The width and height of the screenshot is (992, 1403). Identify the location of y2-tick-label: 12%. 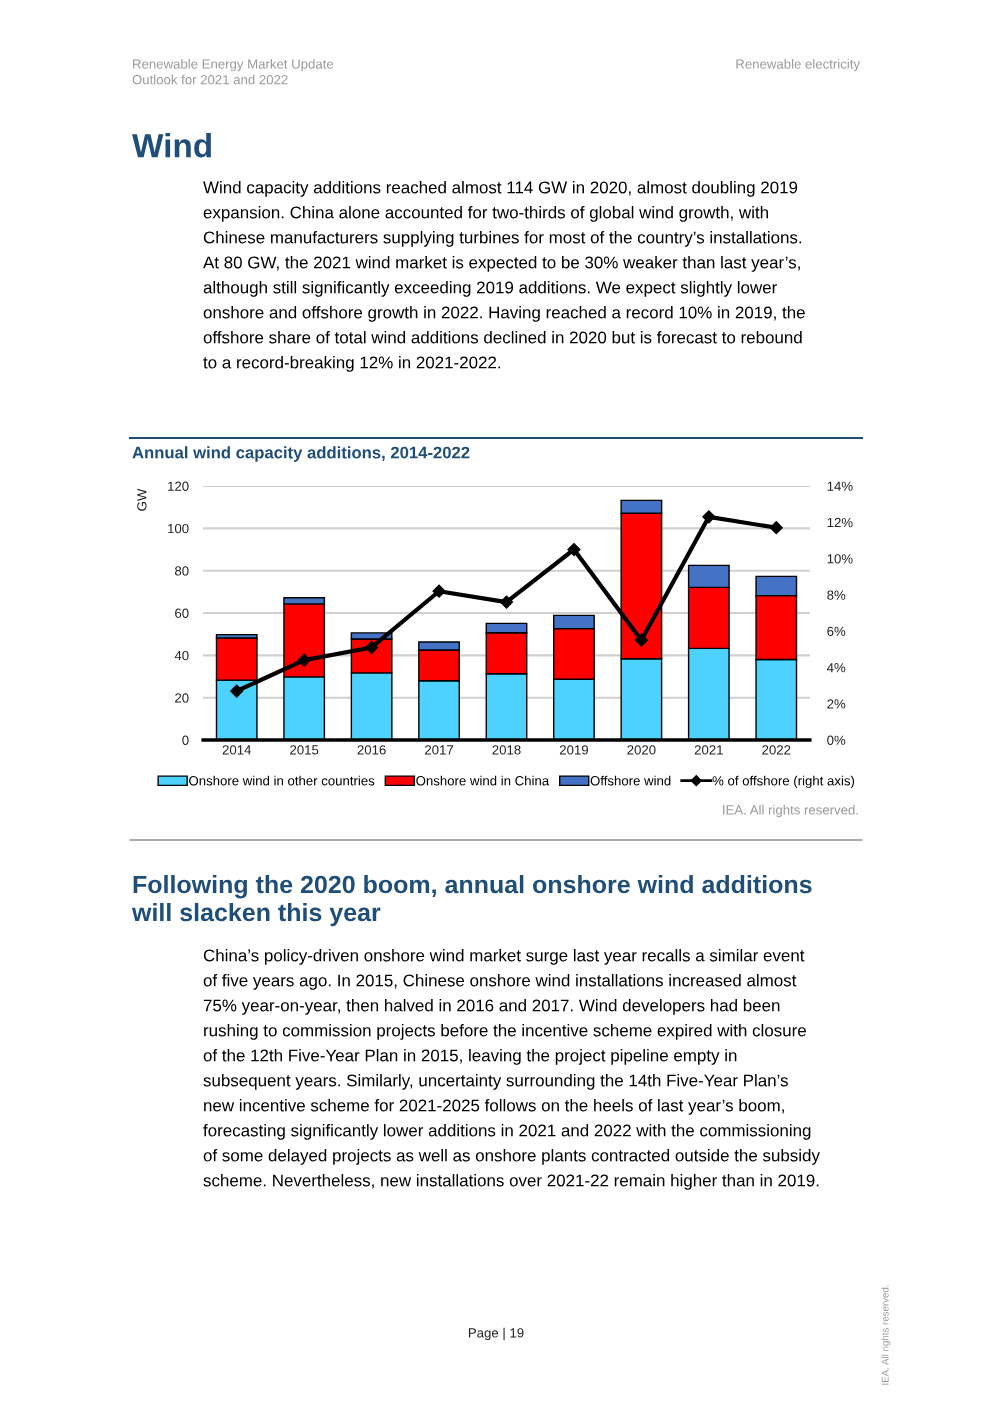
(840, 522).